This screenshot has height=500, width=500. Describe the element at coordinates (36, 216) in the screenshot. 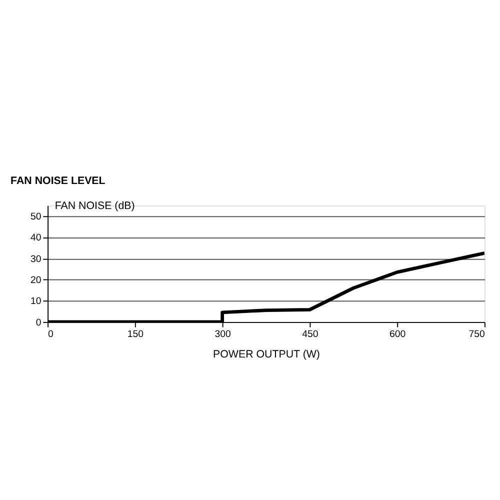

I see `y-tick-label: 50` at that location.